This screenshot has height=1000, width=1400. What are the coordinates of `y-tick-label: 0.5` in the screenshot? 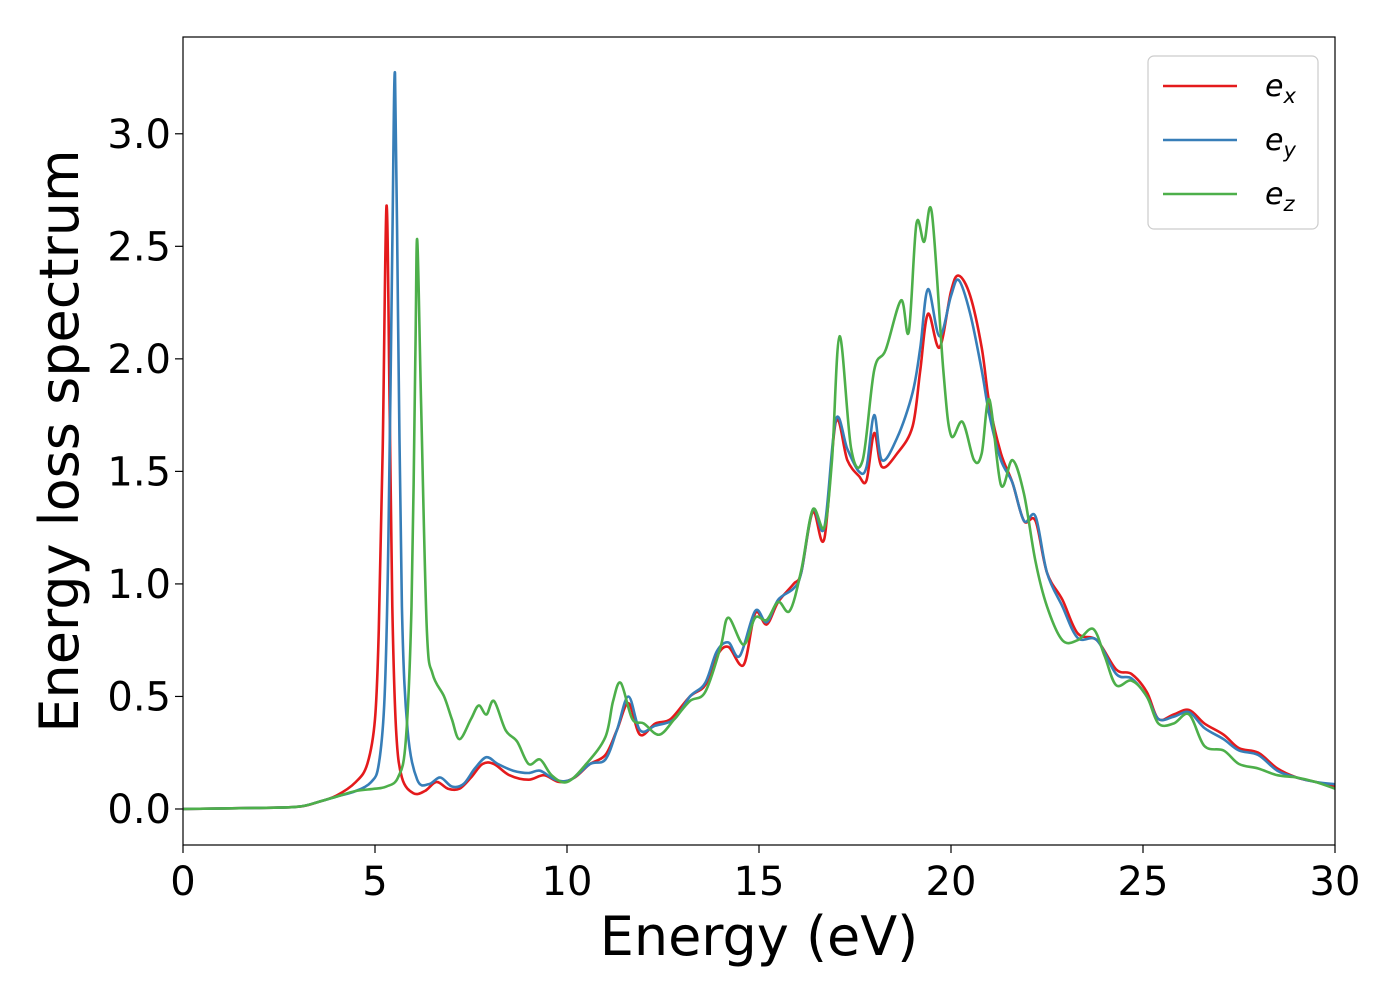 It's located at (139, 697).